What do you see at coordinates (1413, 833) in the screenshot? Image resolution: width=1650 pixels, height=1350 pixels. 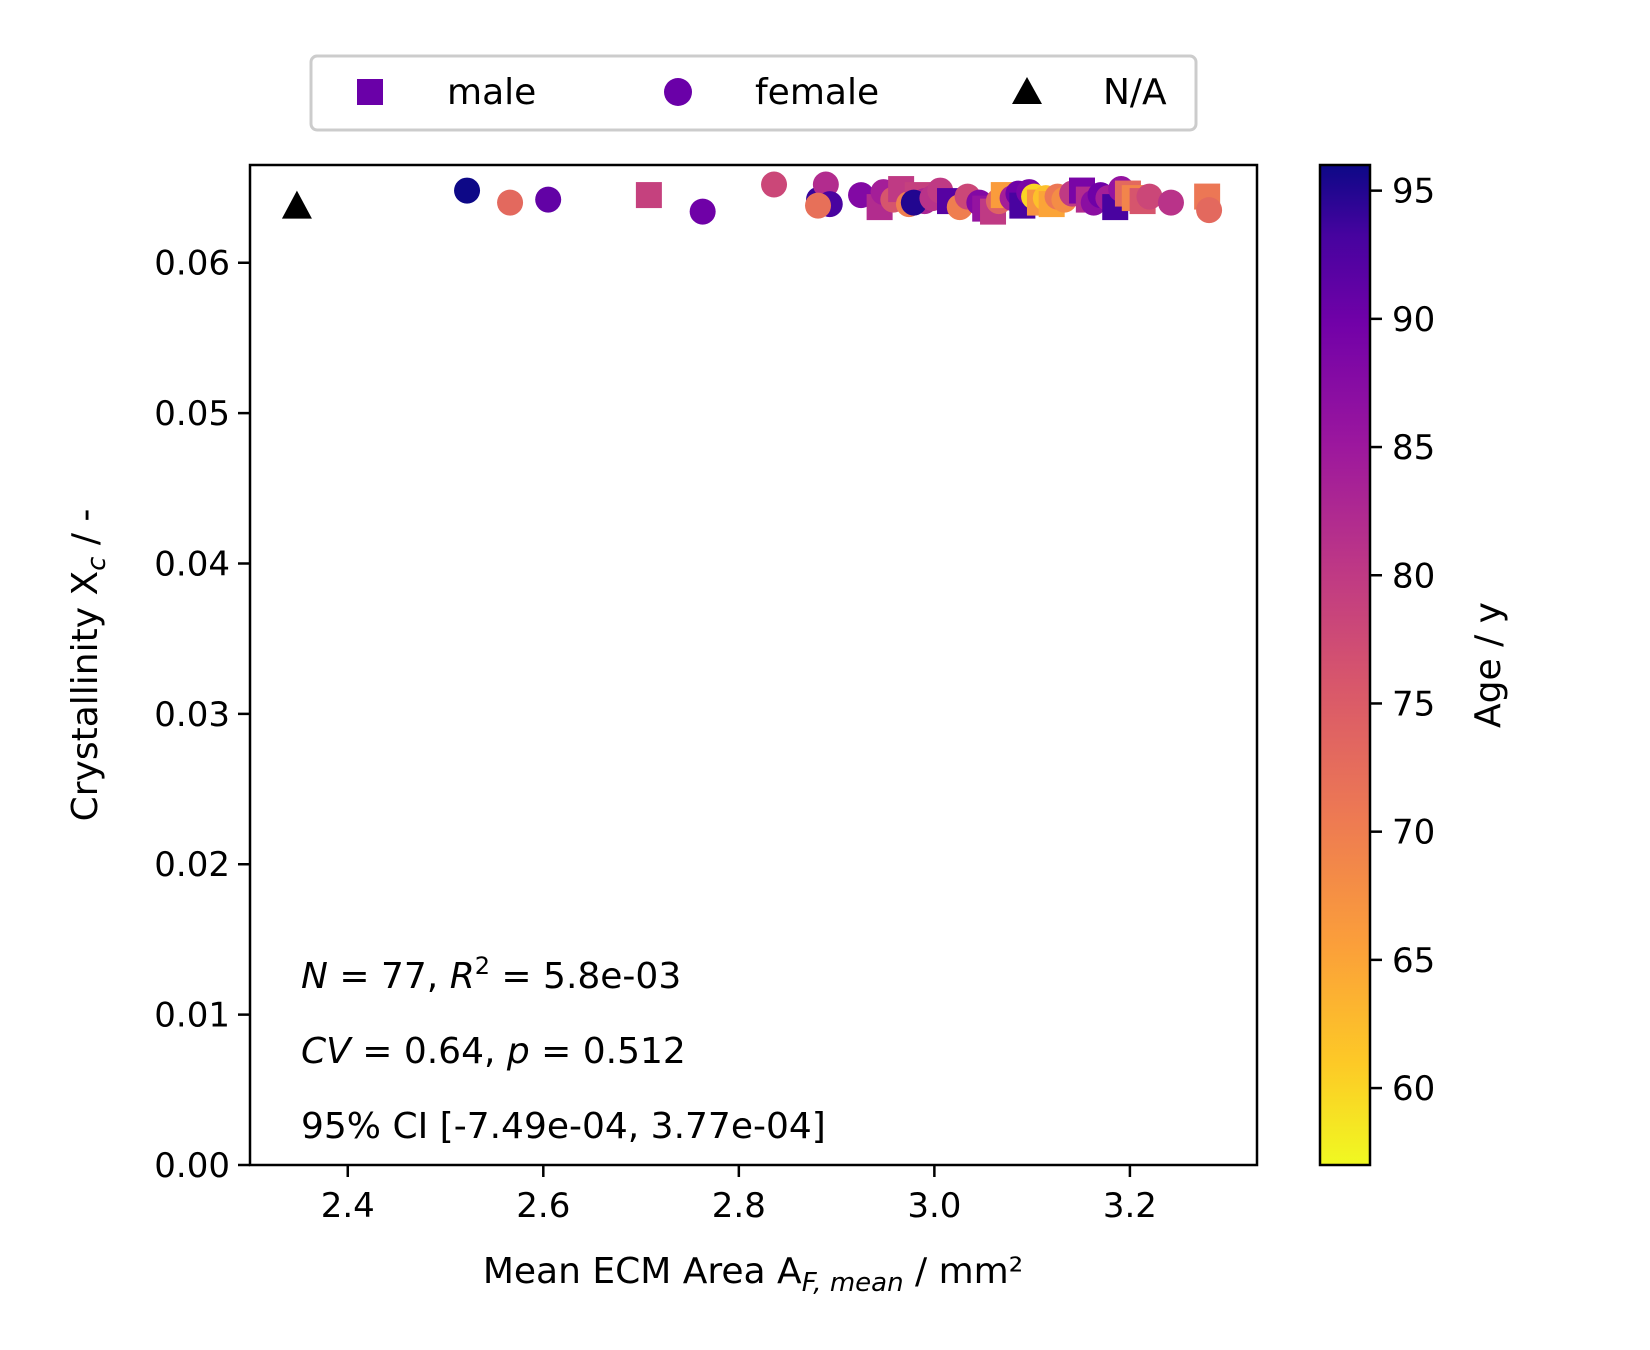 I see `colorbar-tick-label: 70` at bounding box center [1413, 833].